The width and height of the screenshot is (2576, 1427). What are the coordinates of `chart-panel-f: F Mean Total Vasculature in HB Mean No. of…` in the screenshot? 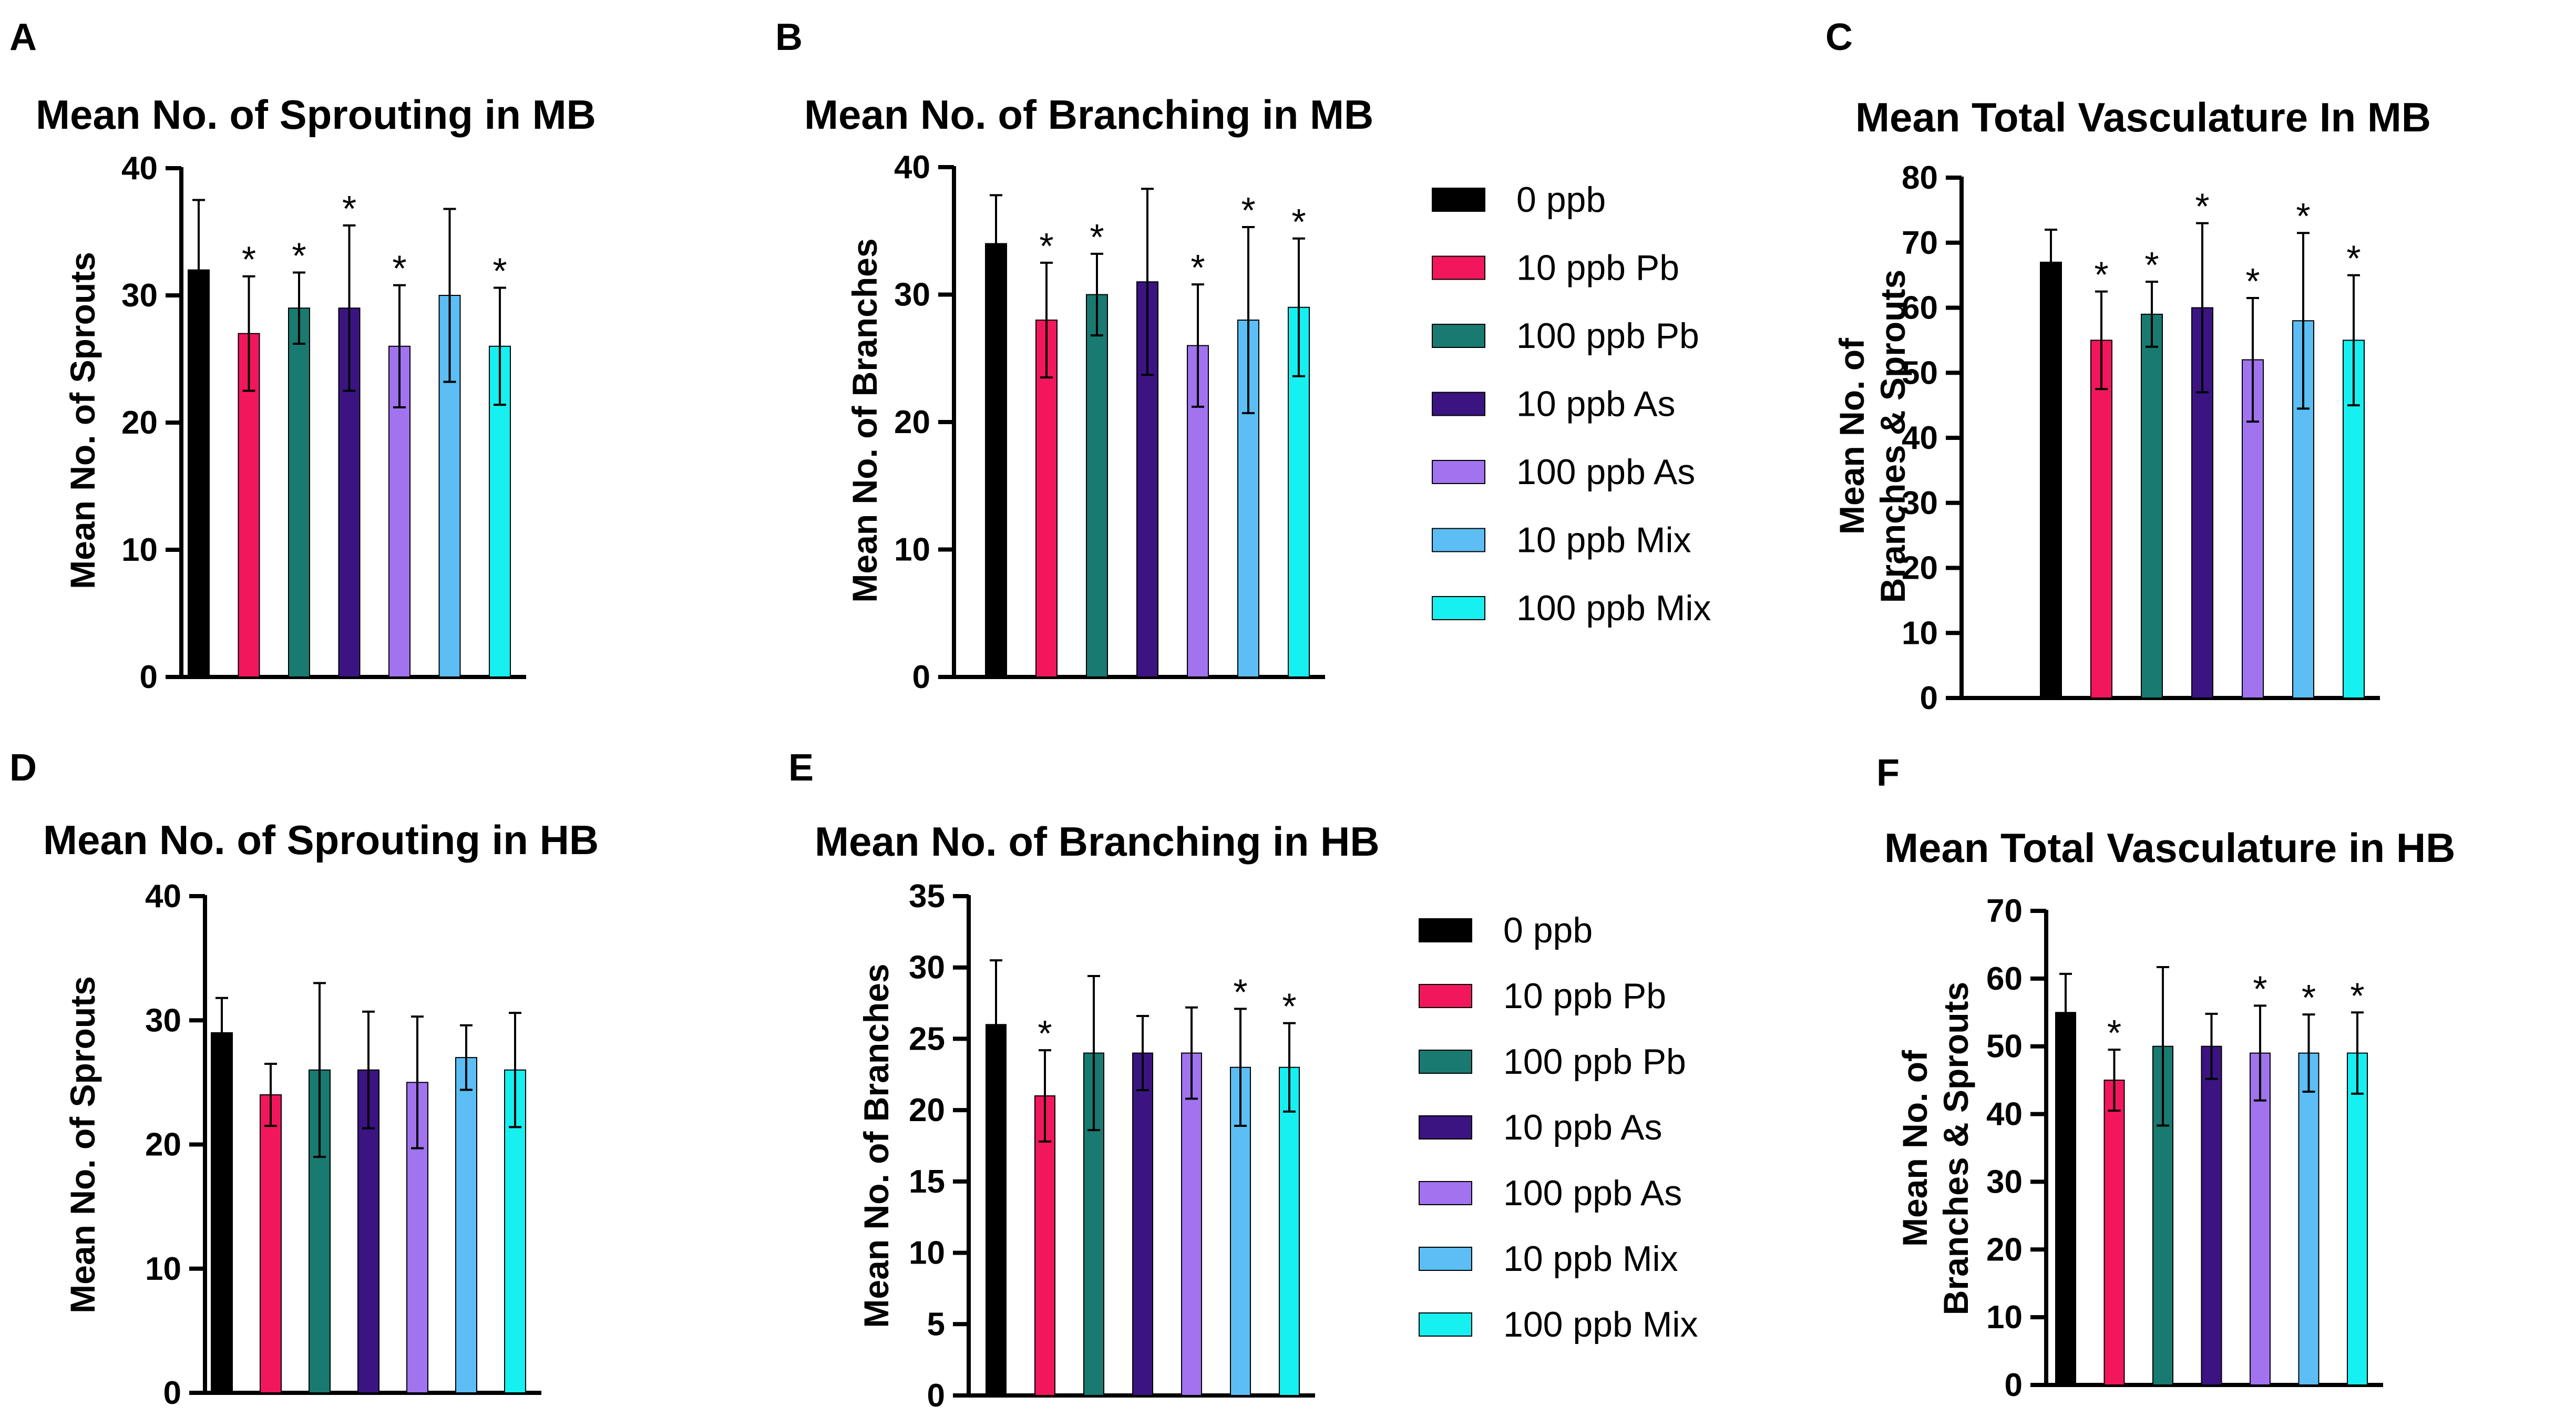 It's located at (2165, 1077).